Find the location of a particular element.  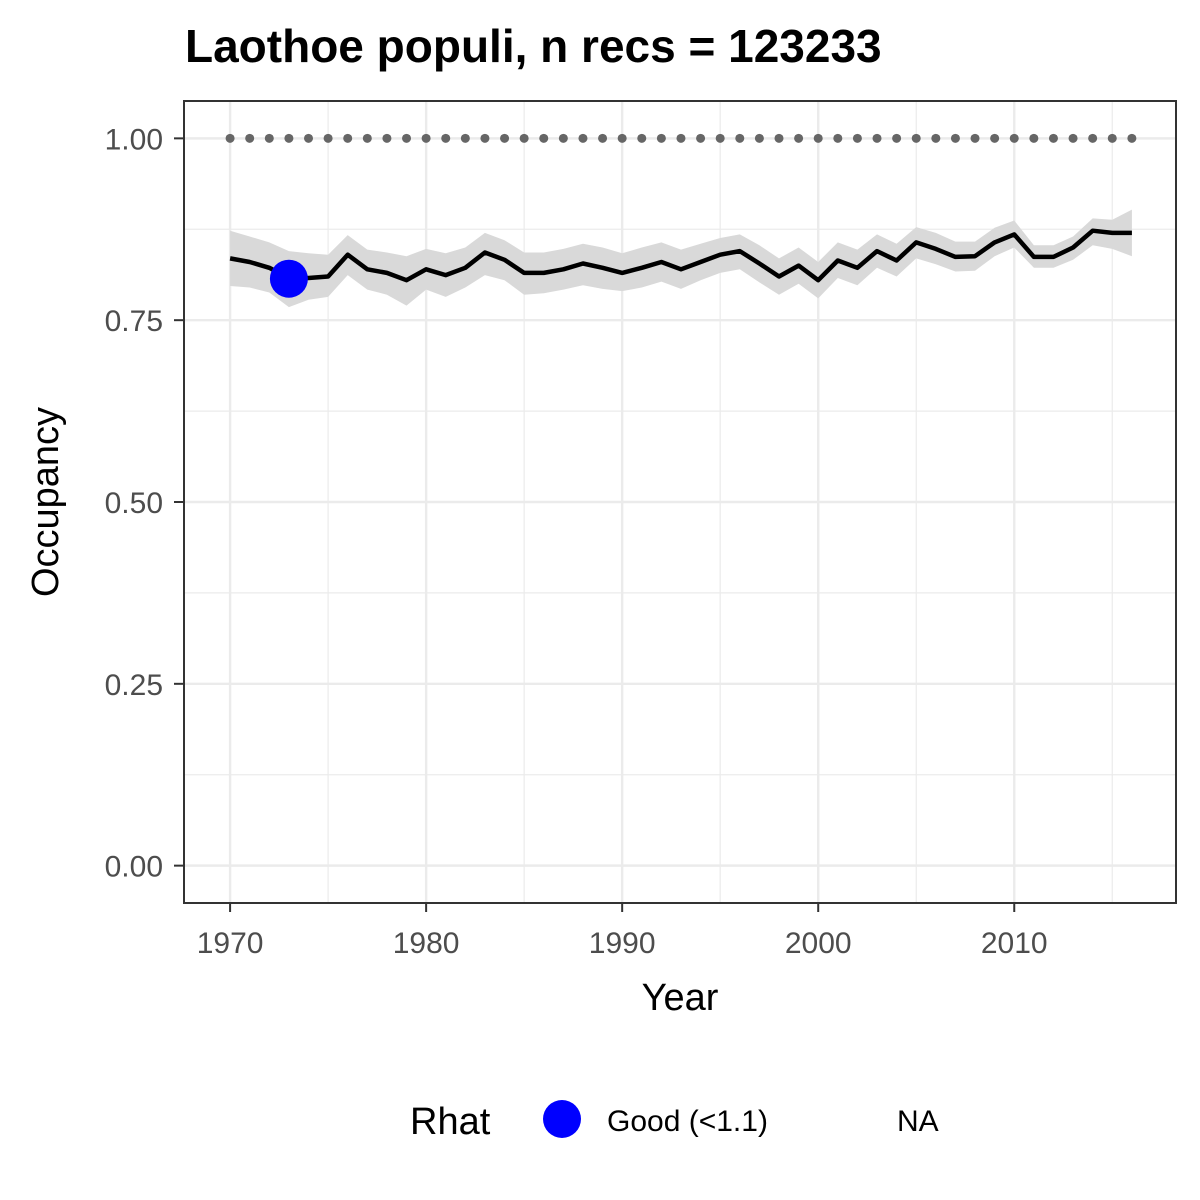

mean-line-layer is located at coordinates (680, 255).